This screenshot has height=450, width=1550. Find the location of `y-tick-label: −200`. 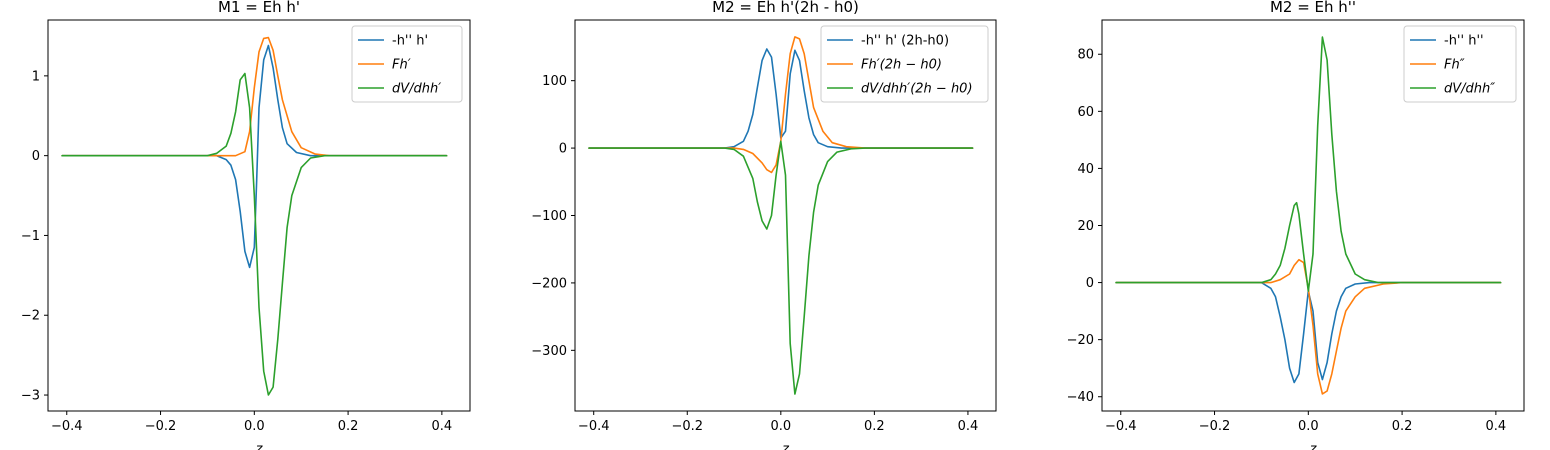

y-tick-label: −200 is located at coordinates (549, 283).